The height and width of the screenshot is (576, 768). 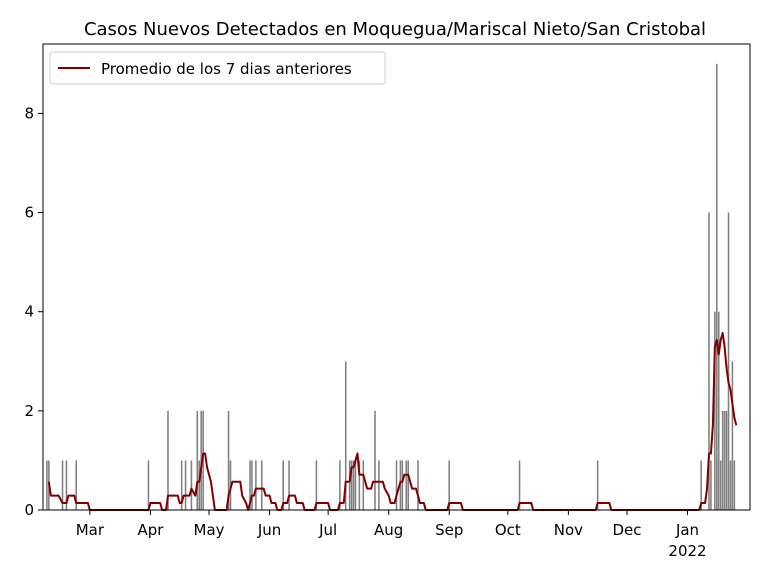 What do you see at coordinates (90, 530) in the screenshot?
I see `x-tick-label: Mar` at bounding box center [90, 530].